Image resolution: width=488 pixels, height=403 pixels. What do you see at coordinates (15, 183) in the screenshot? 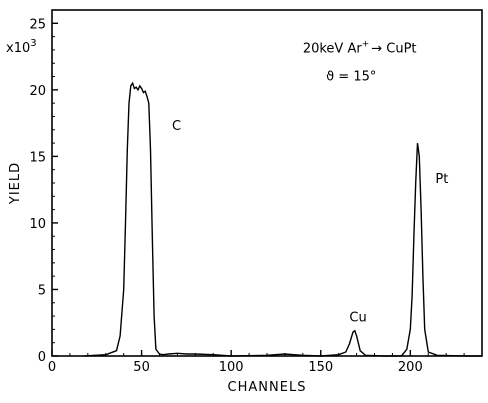
I see `y-axis-title: YIELD` at bounding box center [15, 183].